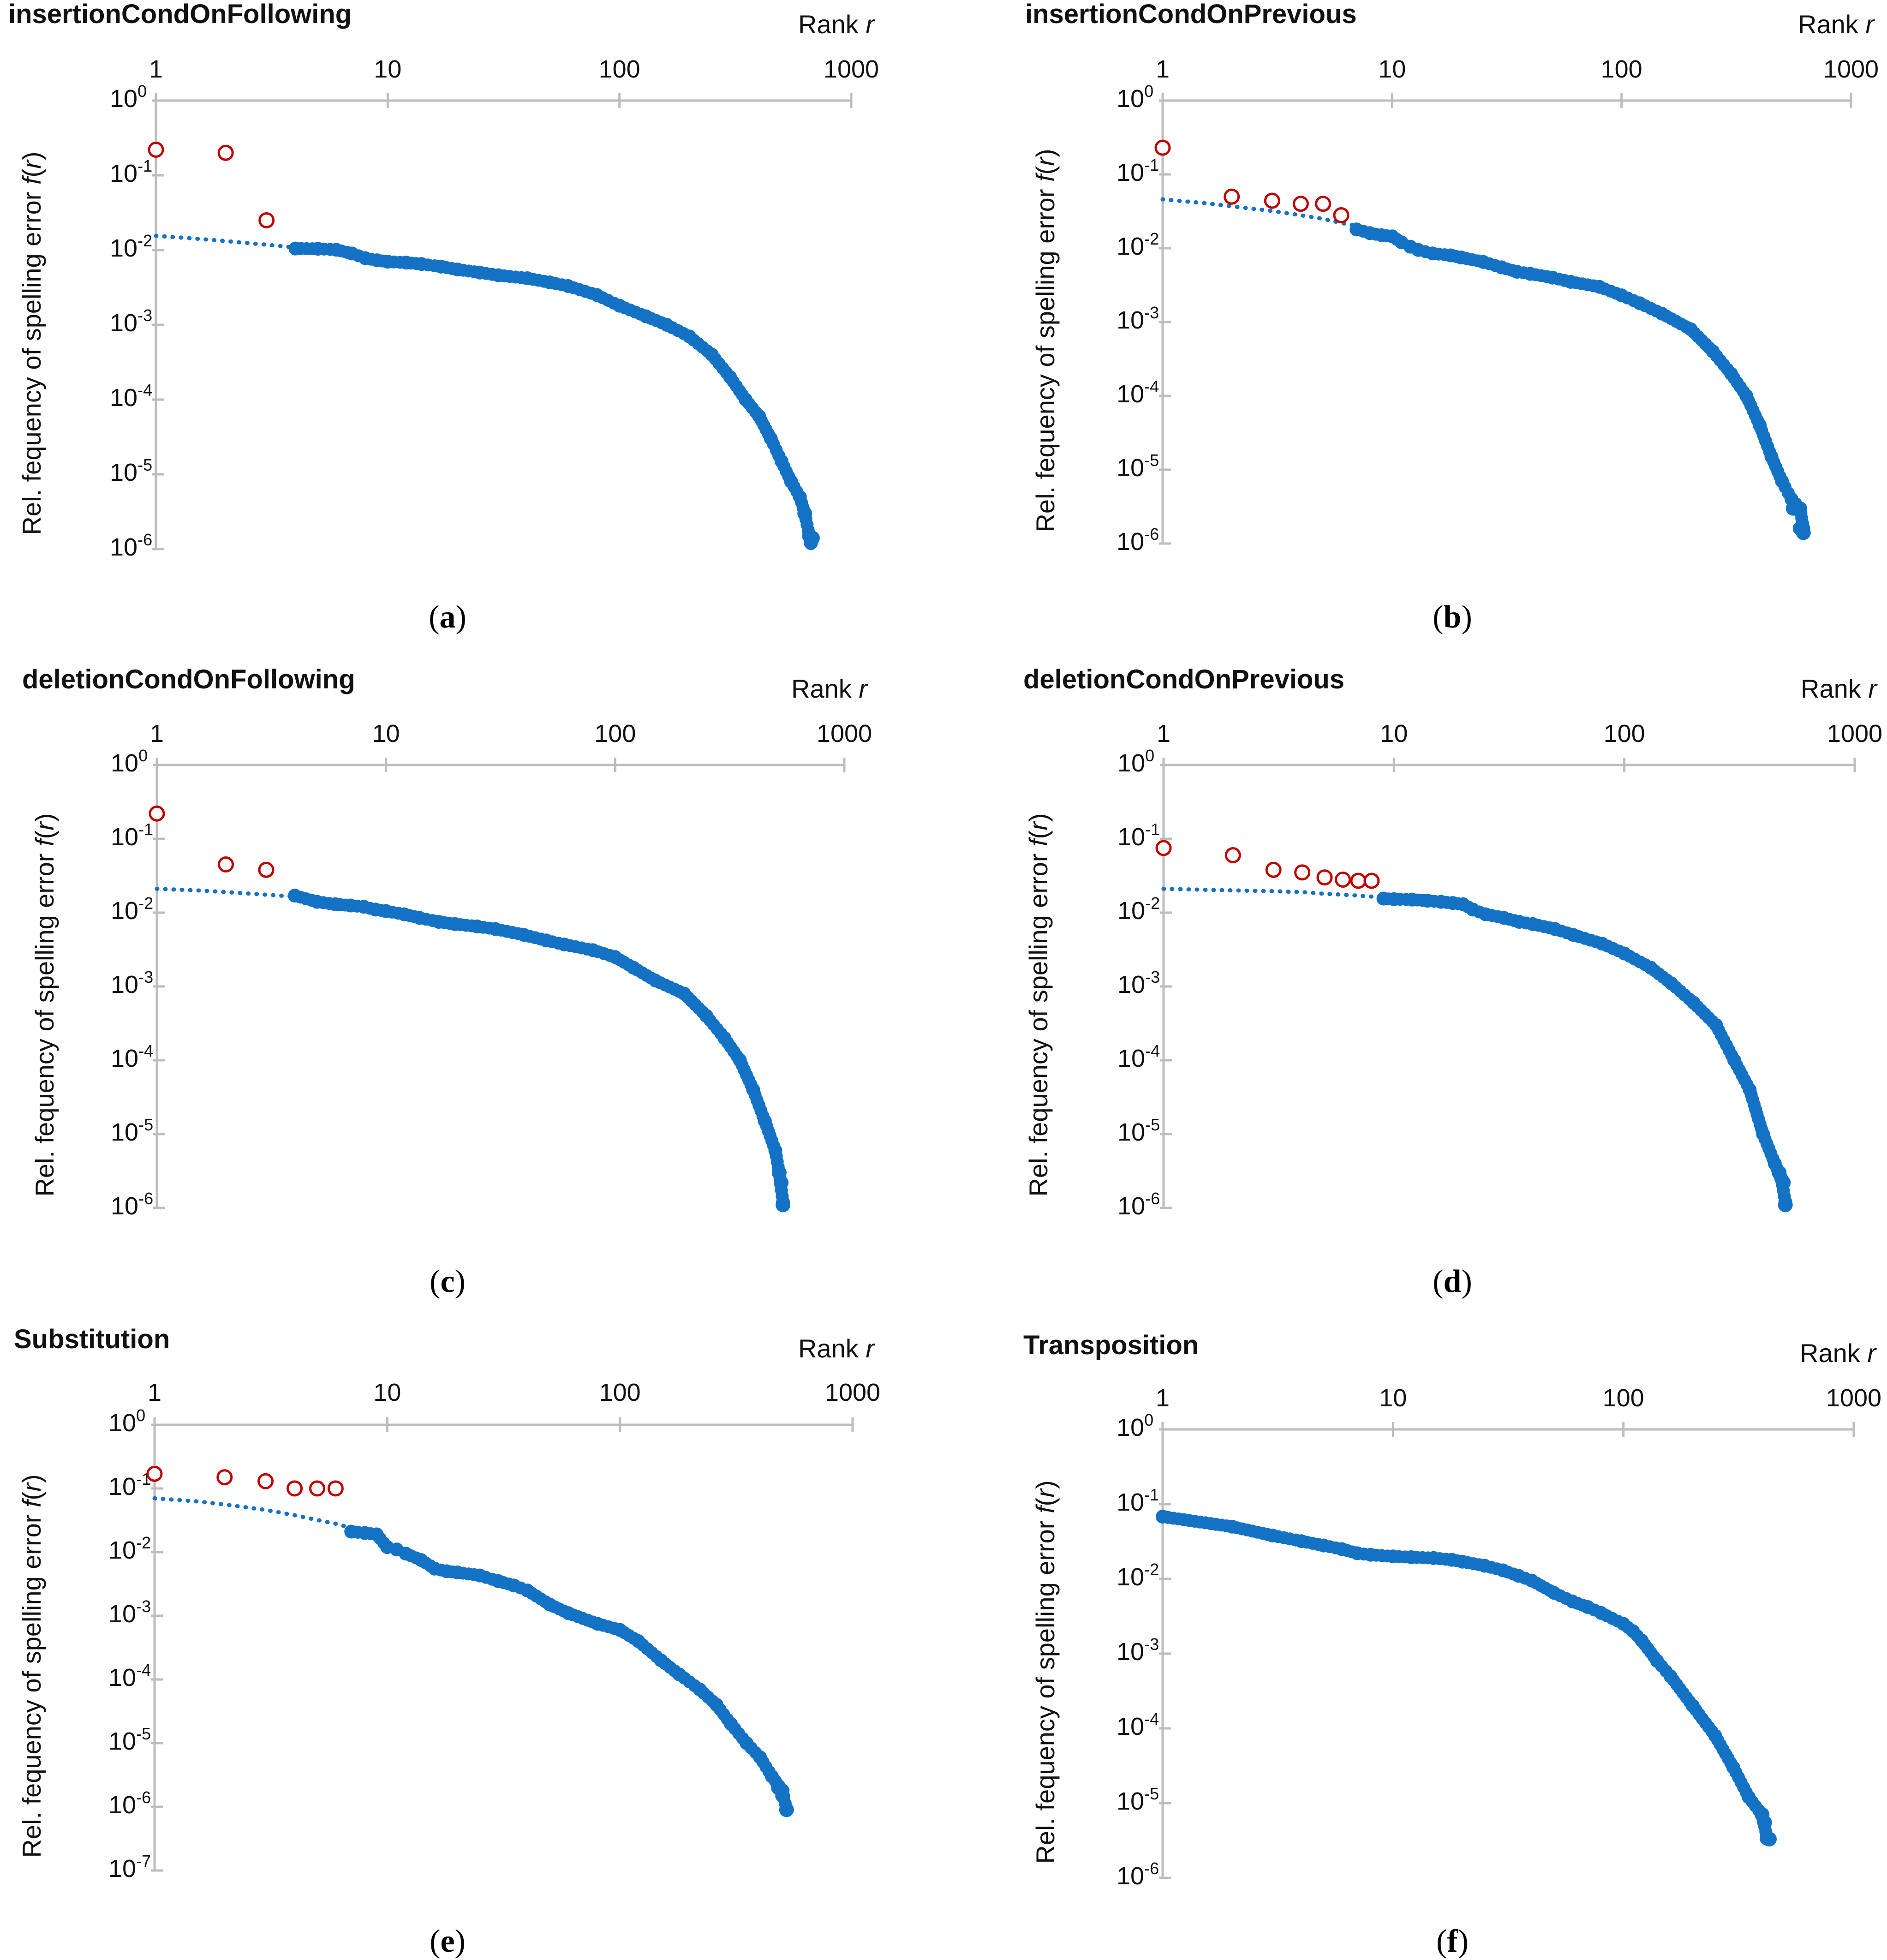 This screenshot has height=1960, width=1887. I want to click on y-tick-label: 10⁻⁵, so click(132, 1130).